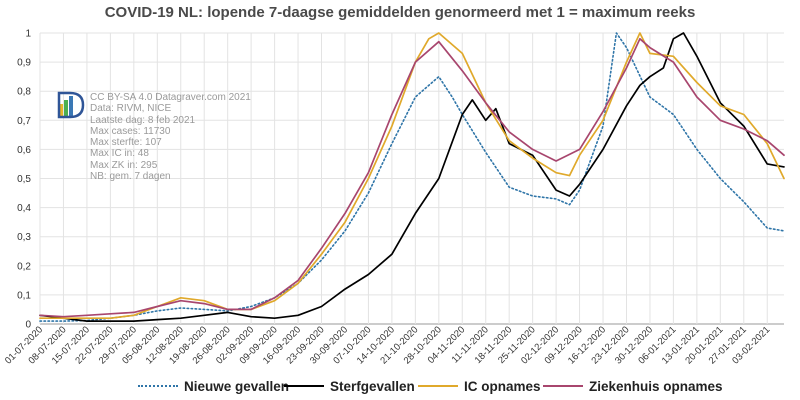  What do you see at coordinates (24, 266) in the screenshot?
I see `y-tick-label: 0,2` at bounding box center [24, 266].